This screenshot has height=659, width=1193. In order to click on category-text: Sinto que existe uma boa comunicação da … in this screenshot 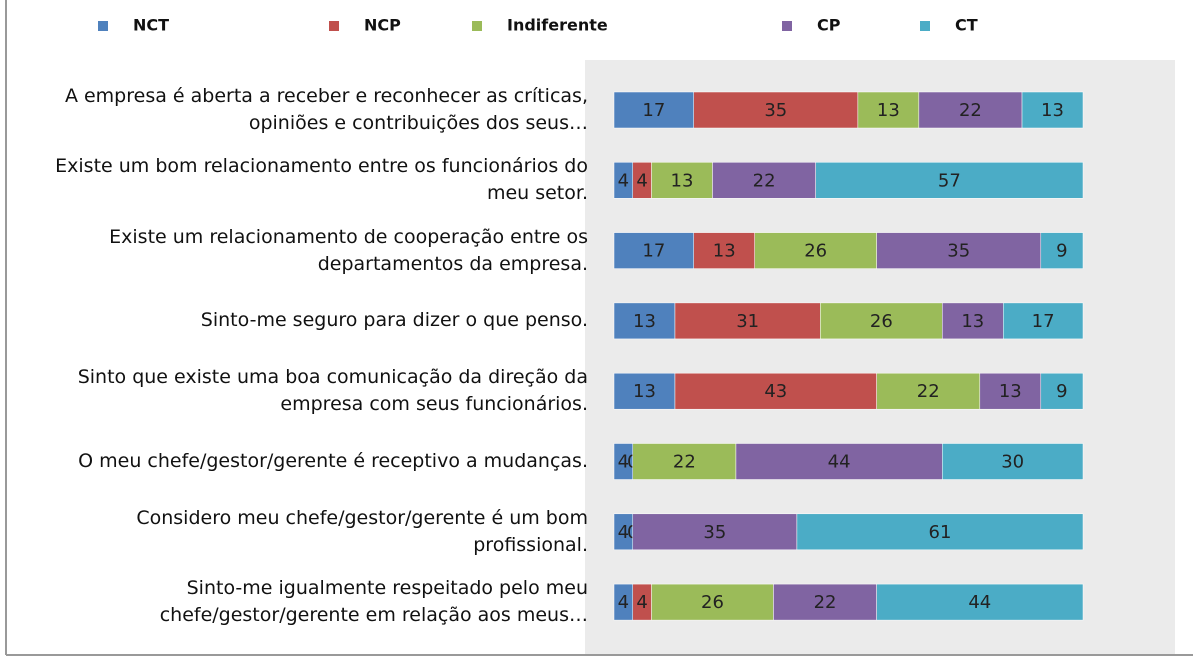, I will do `click(332, 391)`.